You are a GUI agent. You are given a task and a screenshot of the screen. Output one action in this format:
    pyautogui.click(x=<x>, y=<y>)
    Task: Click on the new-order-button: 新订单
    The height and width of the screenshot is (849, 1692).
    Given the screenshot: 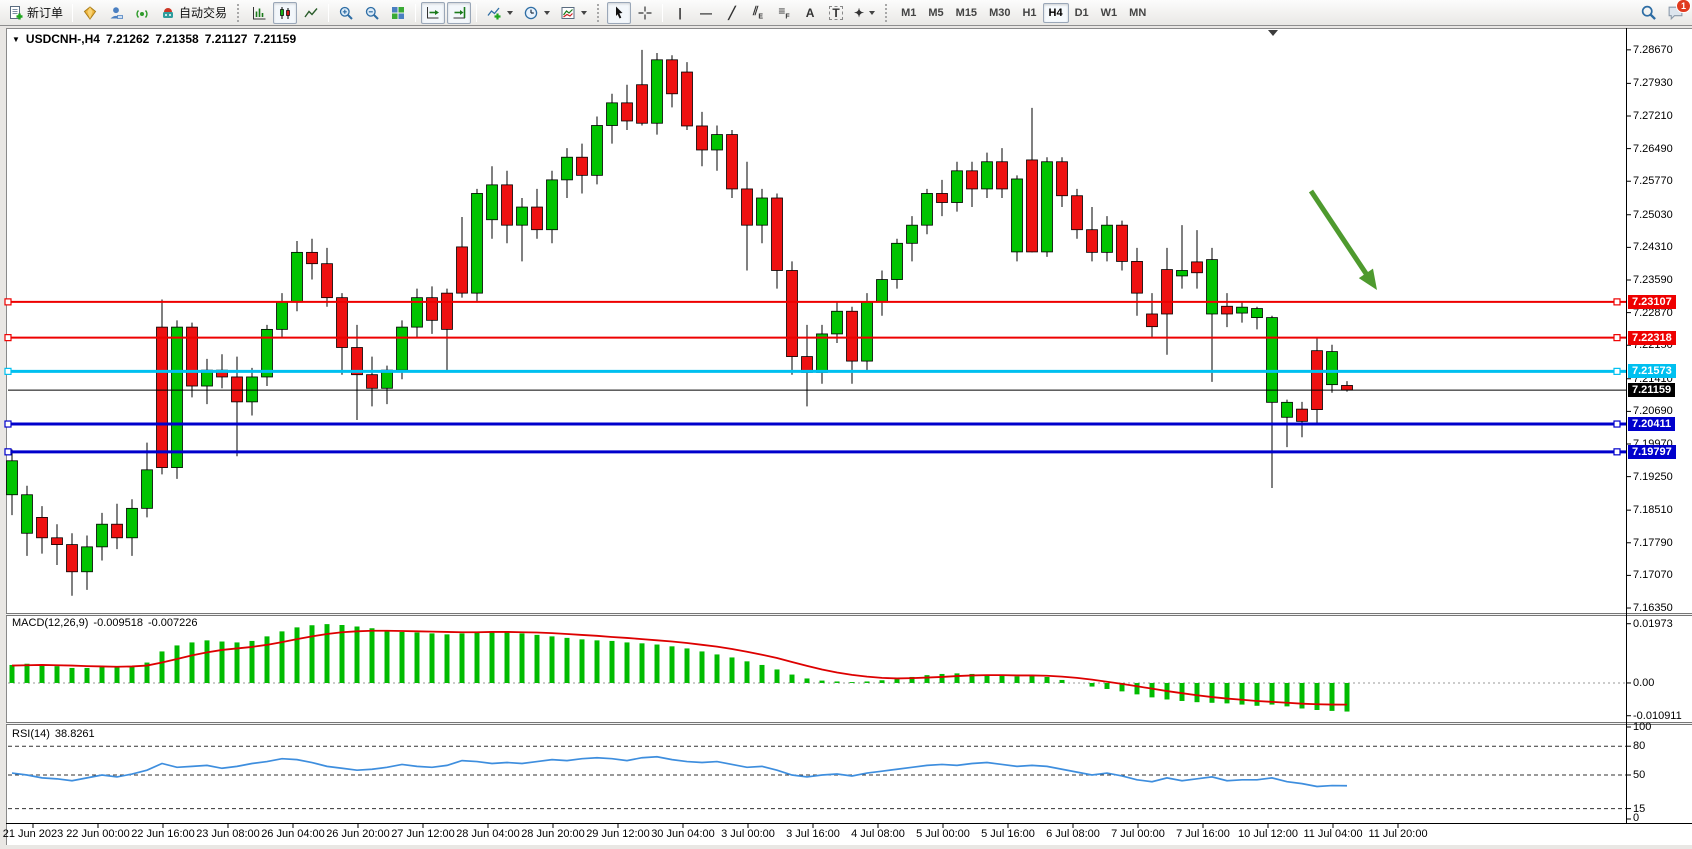 What is the action you would take?
    pyautogui.click(x=35, y=13)
    